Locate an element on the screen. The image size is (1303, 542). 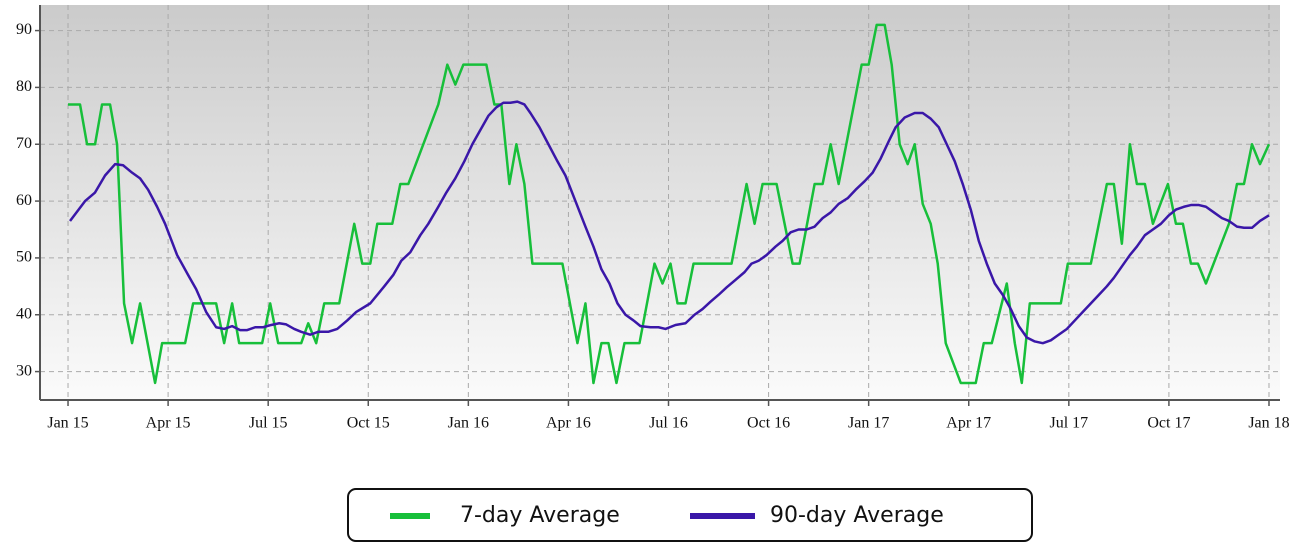
x-tick-label: Jan 16 is located at coordinates (468, 423).